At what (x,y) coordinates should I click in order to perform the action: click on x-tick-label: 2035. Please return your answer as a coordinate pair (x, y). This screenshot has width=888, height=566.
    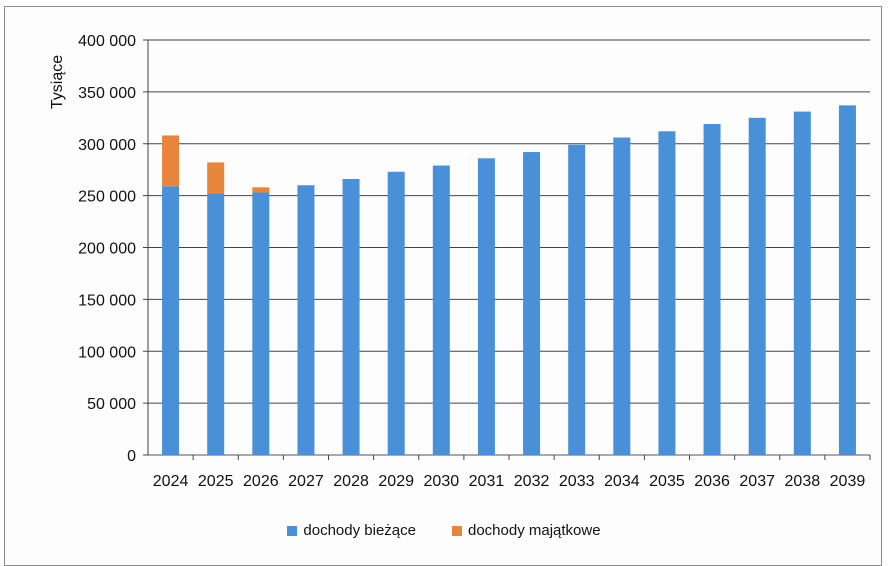
    Looking at the image, I should click on (667, 481).